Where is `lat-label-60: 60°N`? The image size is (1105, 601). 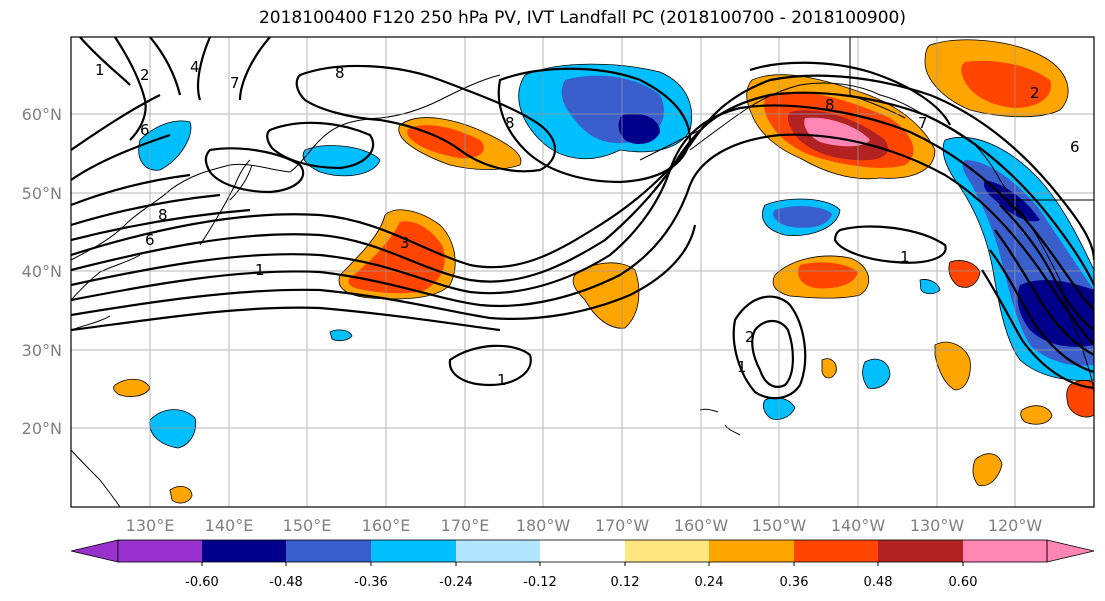 lat-label-60: 60°N is located at coordinates (42, 114).